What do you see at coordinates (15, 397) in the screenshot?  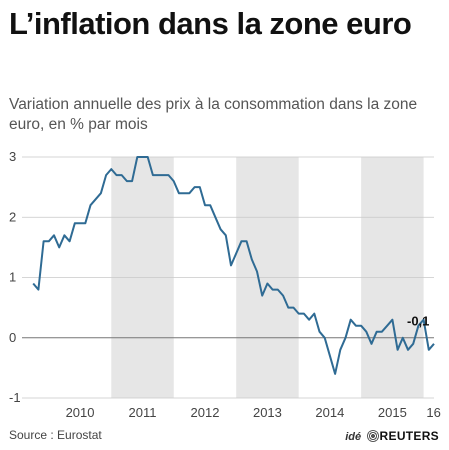 I see `y-tick-label: -1` at bounding box center [15, 397].